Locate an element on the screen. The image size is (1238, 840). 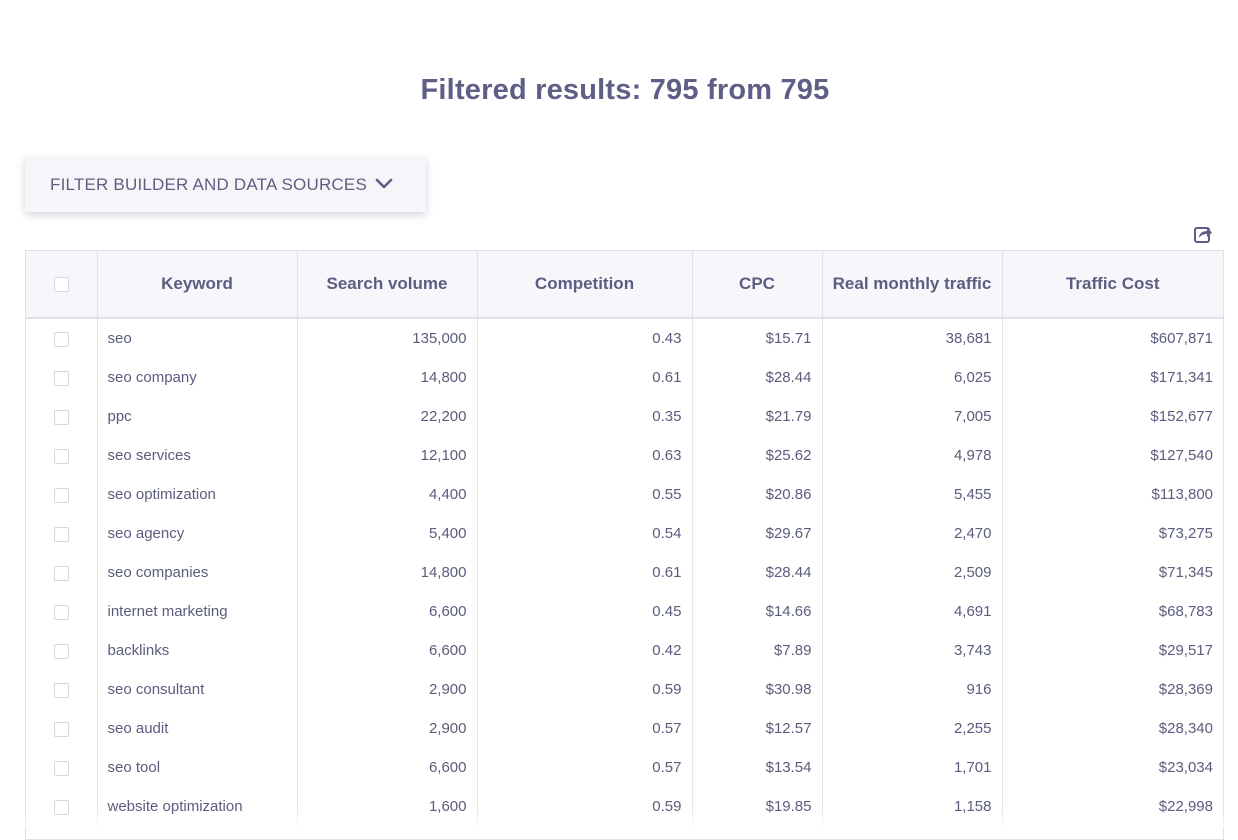
column-header-search-volume: Search volume is located at coordinates (387, 285).